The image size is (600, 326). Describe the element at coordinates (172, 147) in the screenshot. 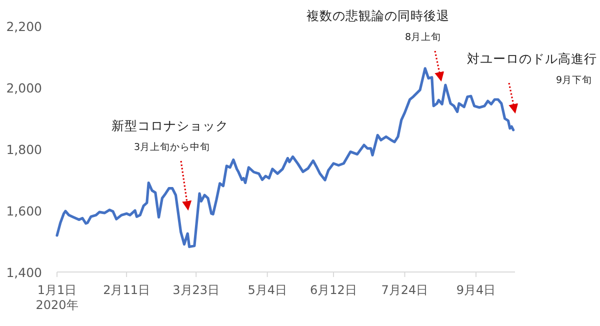

I see `annotation: 3月上旬から中旬` at that location.